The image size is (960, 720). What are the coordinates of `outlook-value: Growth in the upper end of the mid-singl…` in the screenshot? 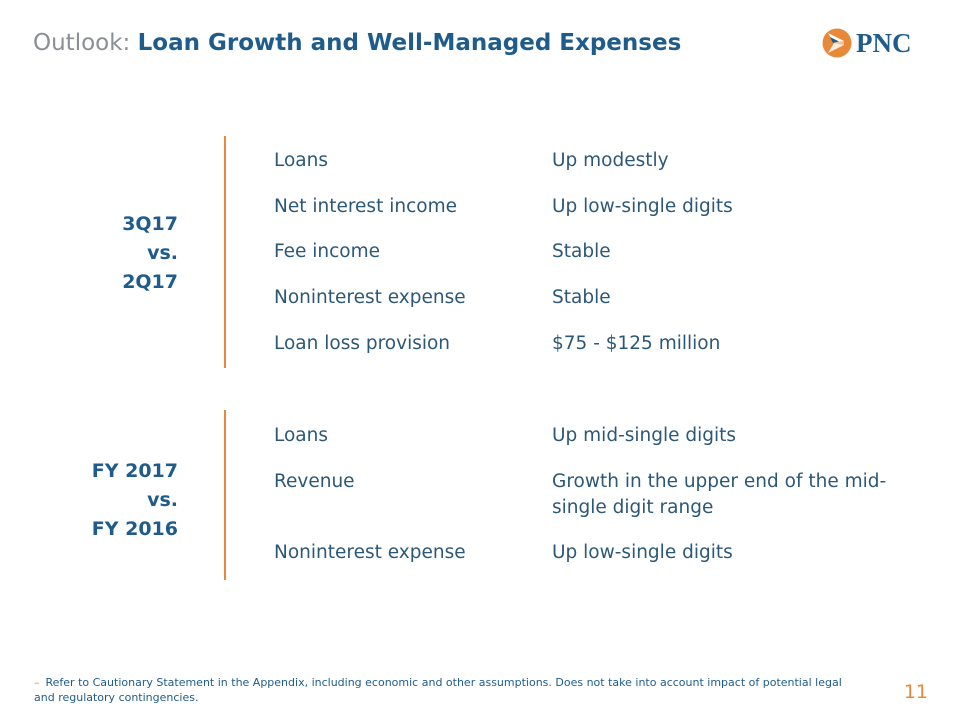 It's located at (719, 494).